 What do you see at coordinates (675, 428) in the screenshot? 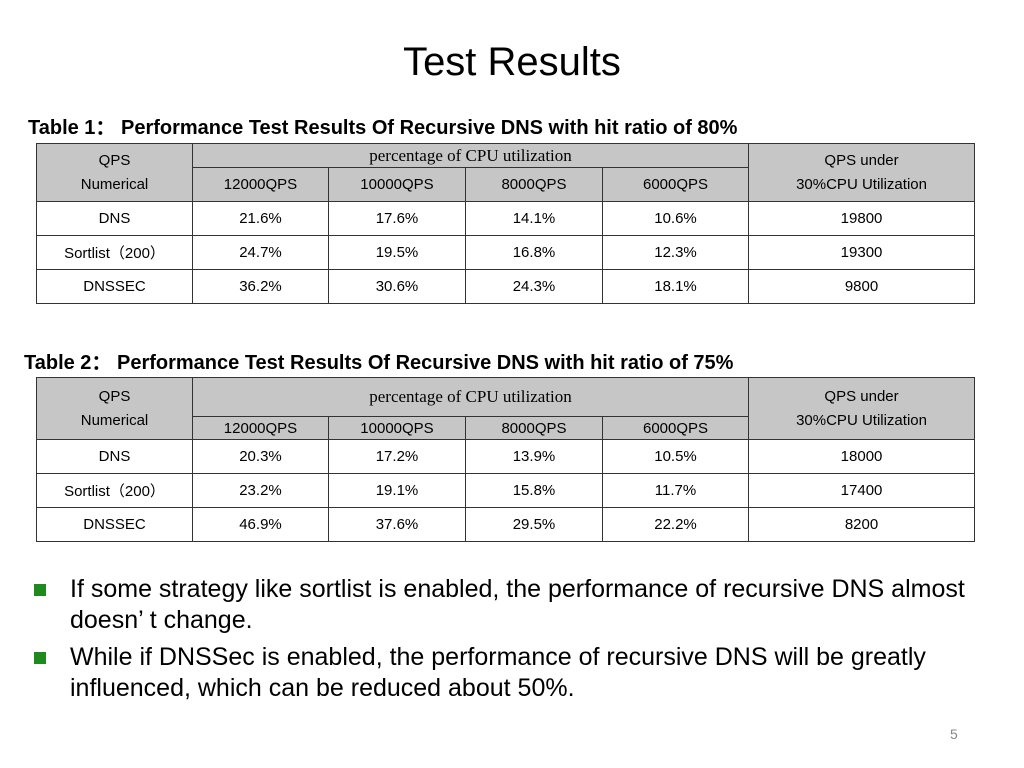
I see `table2-col-header: 6000QPS` at bounding box center [675, 428].